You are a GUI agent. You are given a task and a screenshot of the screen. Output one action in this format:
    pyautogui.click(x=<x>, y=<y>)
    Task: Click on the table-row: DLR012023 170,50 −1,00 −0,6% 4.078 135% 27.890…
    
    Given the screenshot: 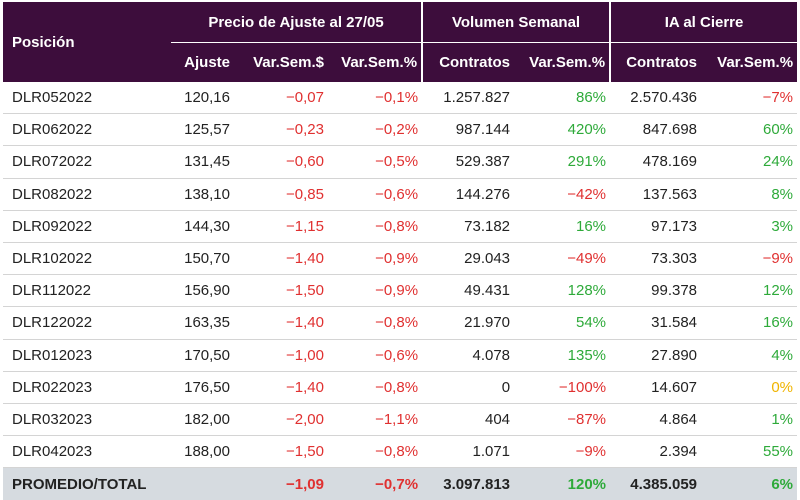 What is the action you would take?
    pyautogui.click(x=400, y=355)
    